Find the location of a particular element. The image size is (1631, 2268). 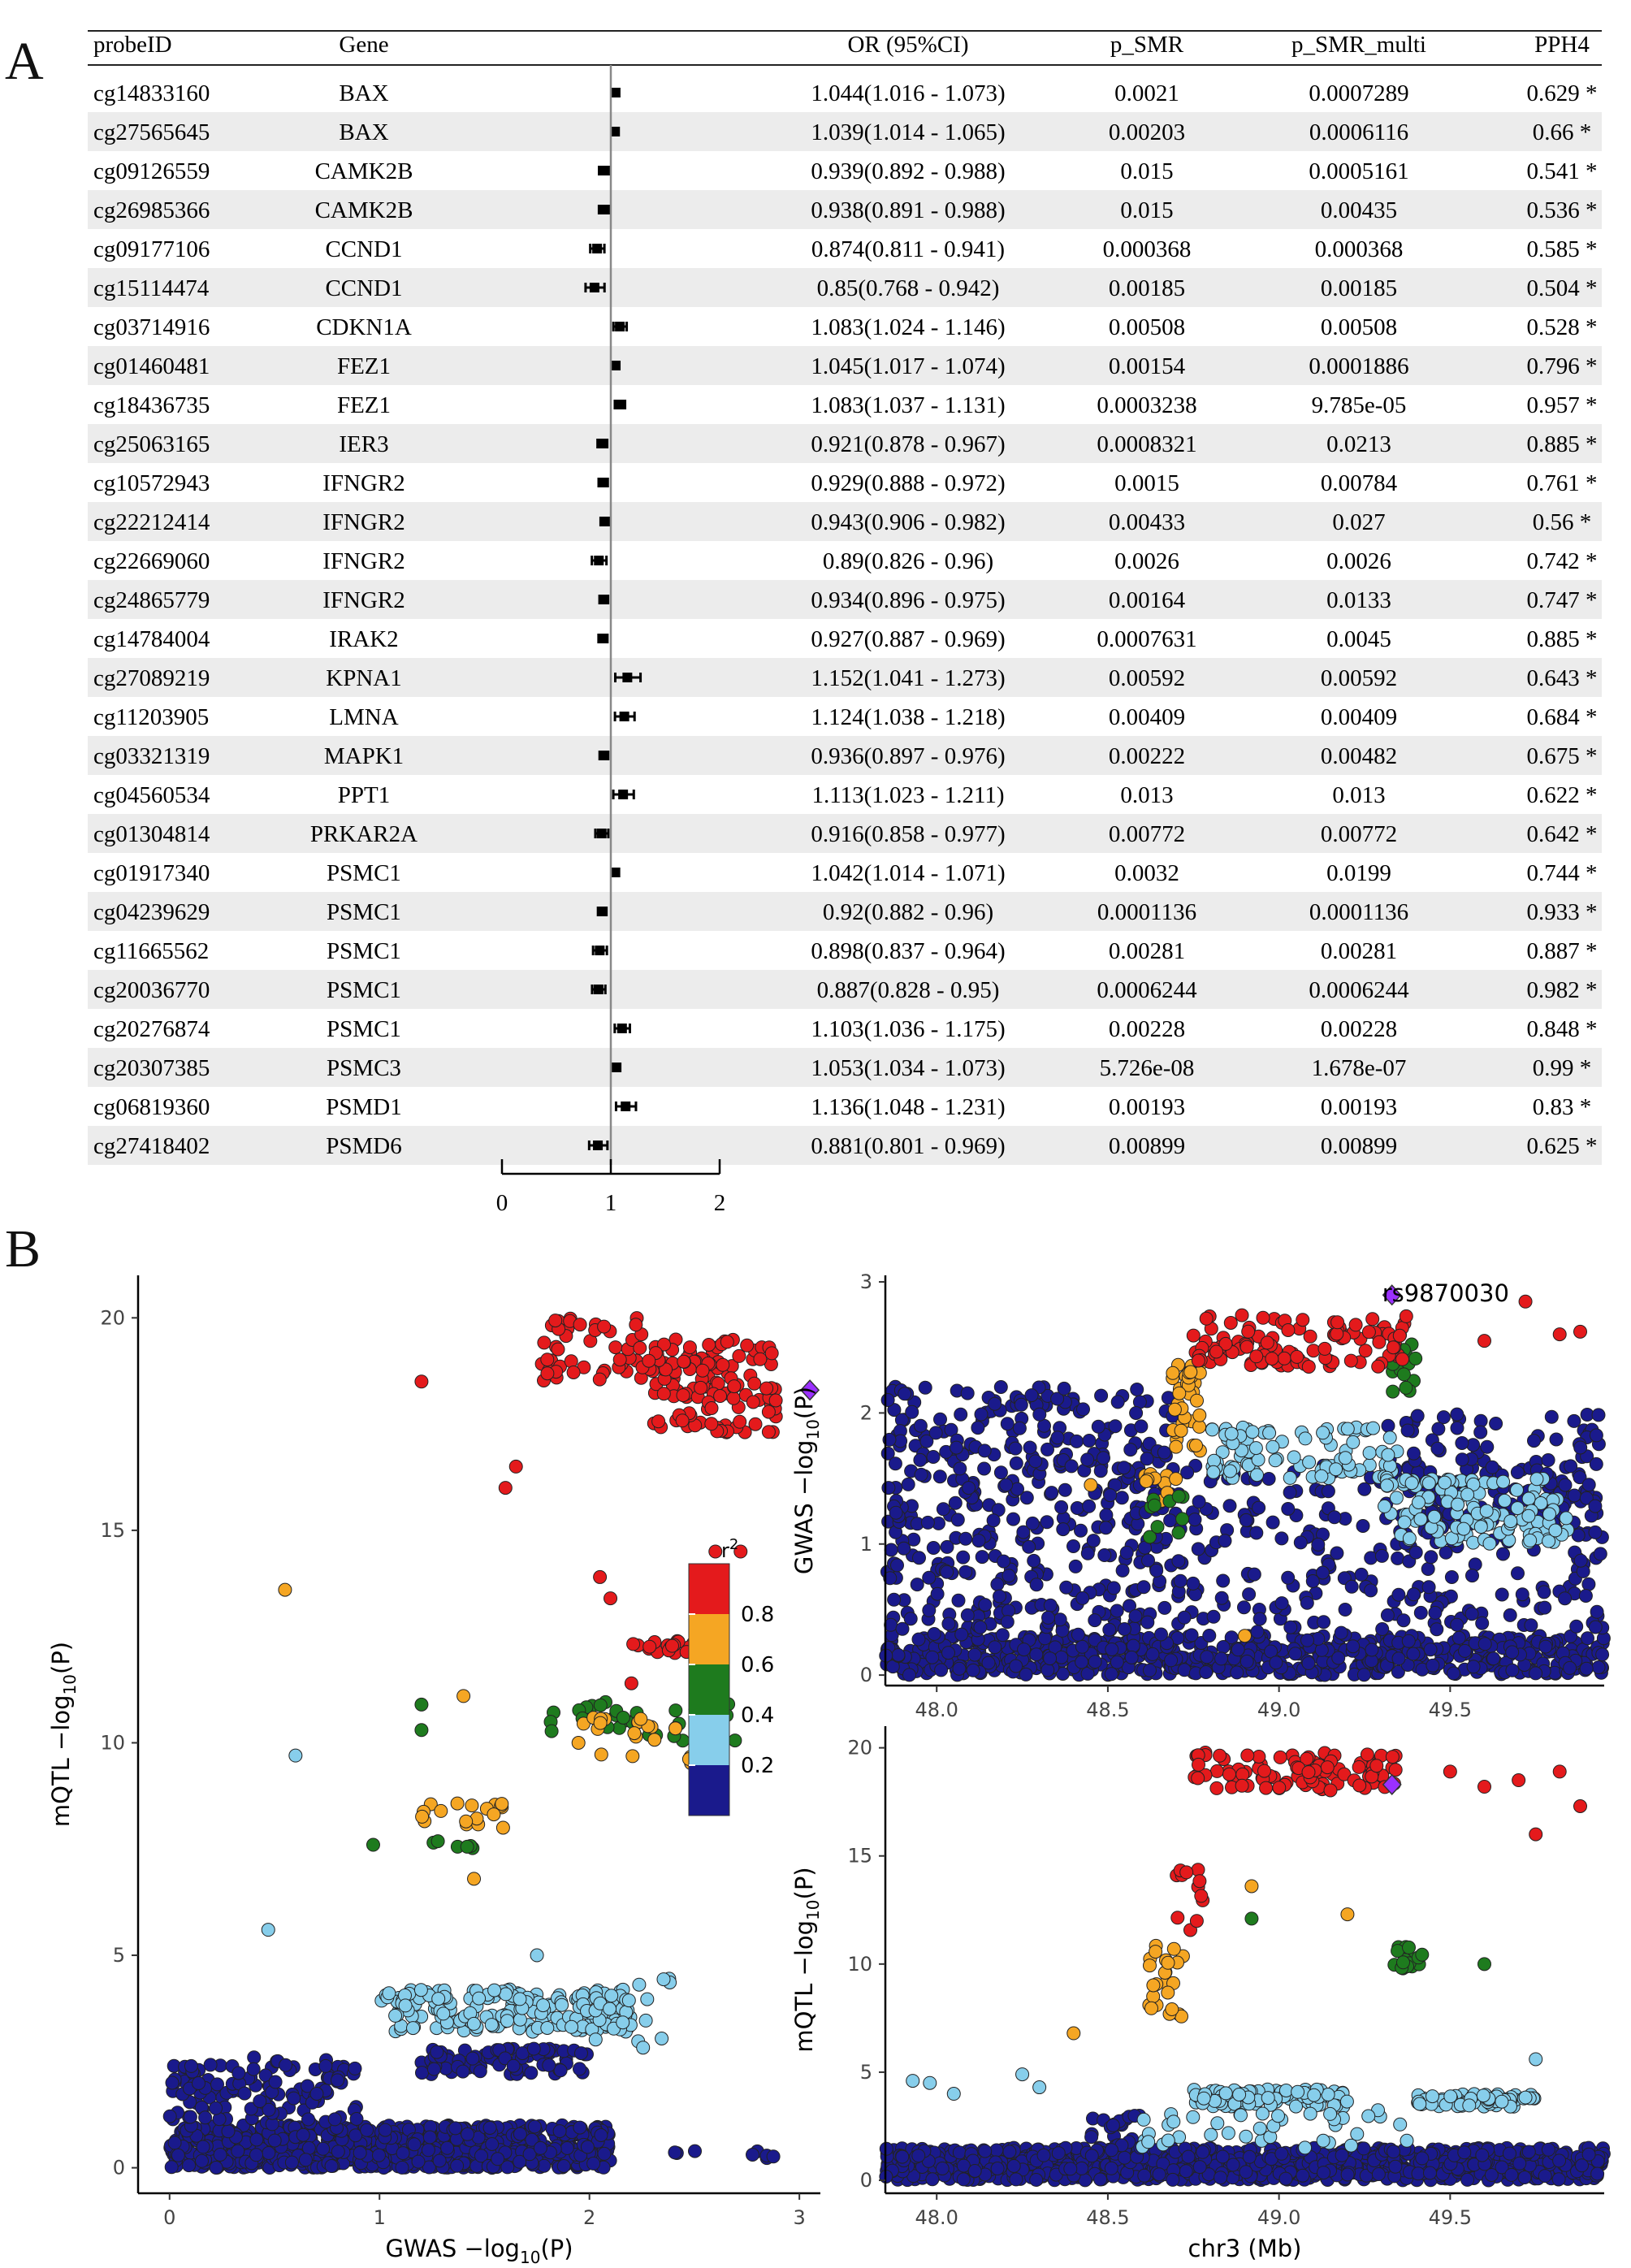

p-smr: 0.0032 is located at coordinates (1146, 873).